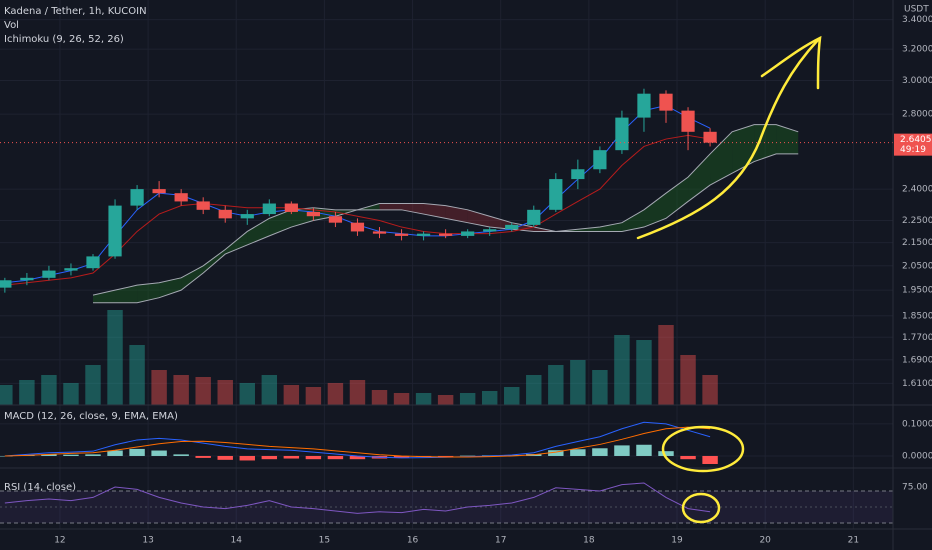  What do you see at coordinates (913, 150) in the screenshot?
I see `countdown-label: 49:19` at bounding box center [913, 150].